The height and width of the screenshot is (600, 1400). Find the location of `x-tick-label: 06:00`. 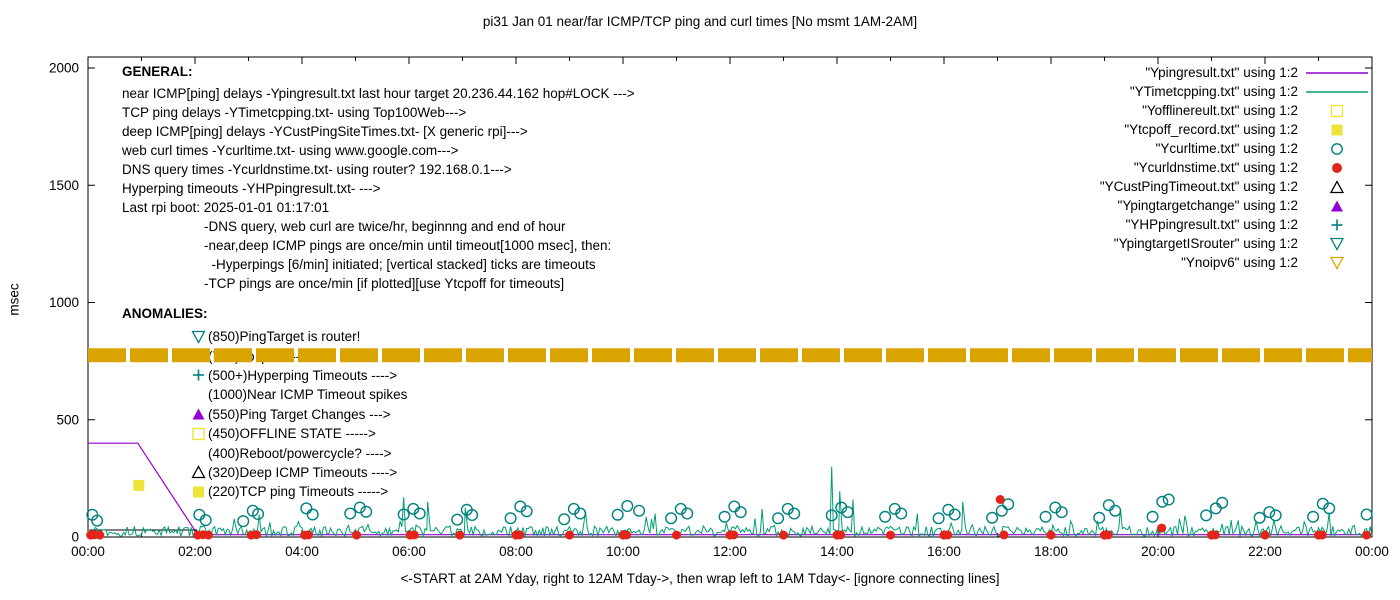

x-tick-label: 06:00 is located at coordinates (409, 551).